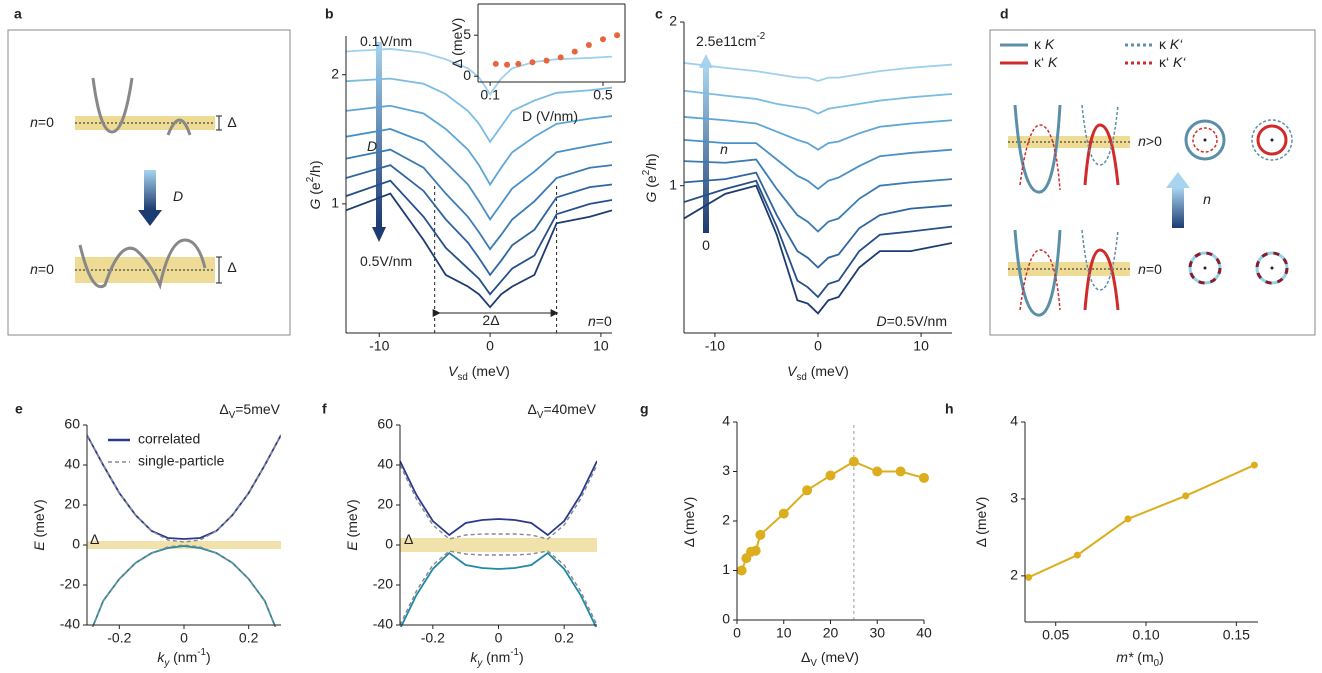 This screenshot has width=1322, height=673. I want to click on annotation-part: =0, so click(604, 321).